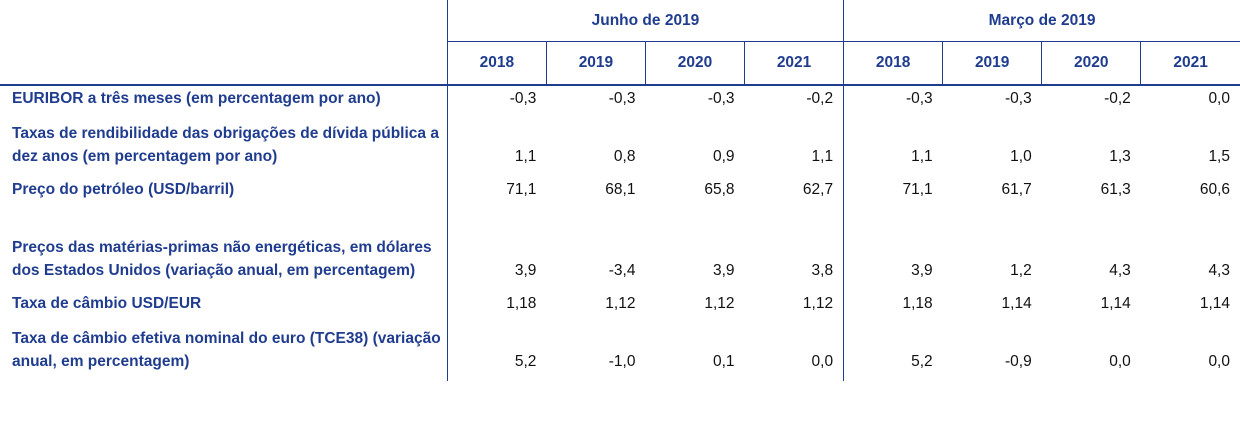 This screenshot has width=1240, height=433. What do you see at coordinates (1016, 189) in the screenshot?
I see `cell-value: 61,7` at bounding box center [1016, 189].